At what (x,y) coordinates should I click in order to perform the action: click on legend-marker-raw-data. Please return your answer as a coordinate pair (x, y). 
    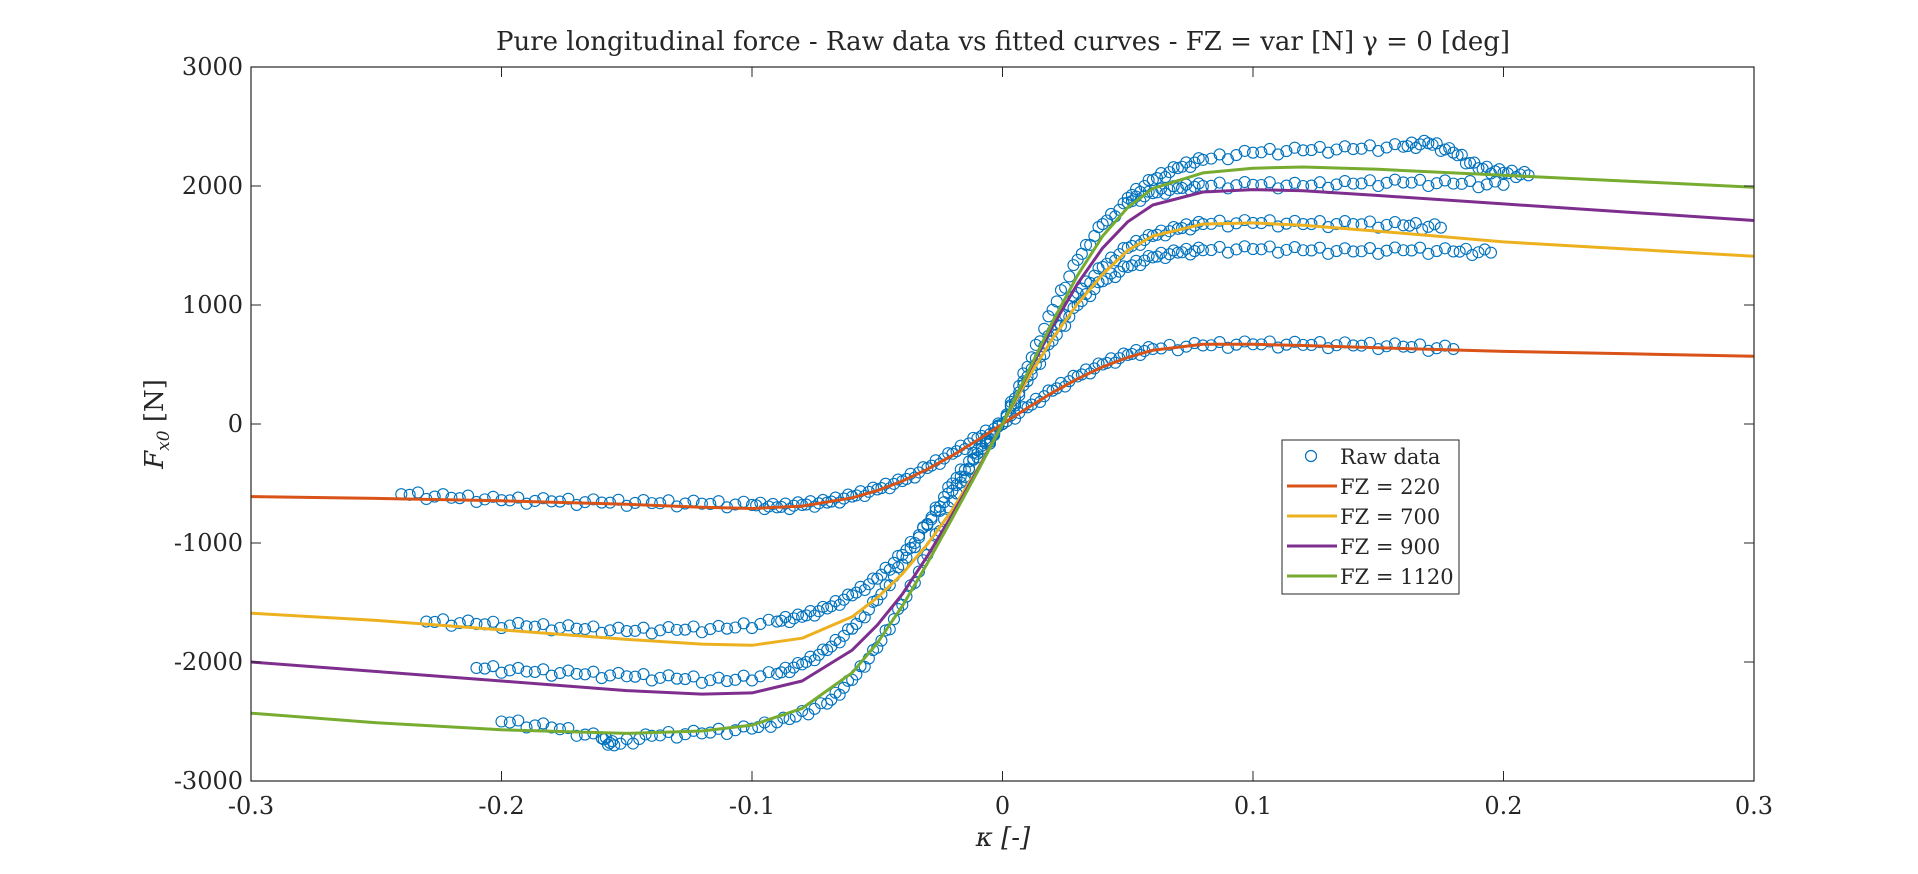
    Looking at the image, I should click on (1311, 456).